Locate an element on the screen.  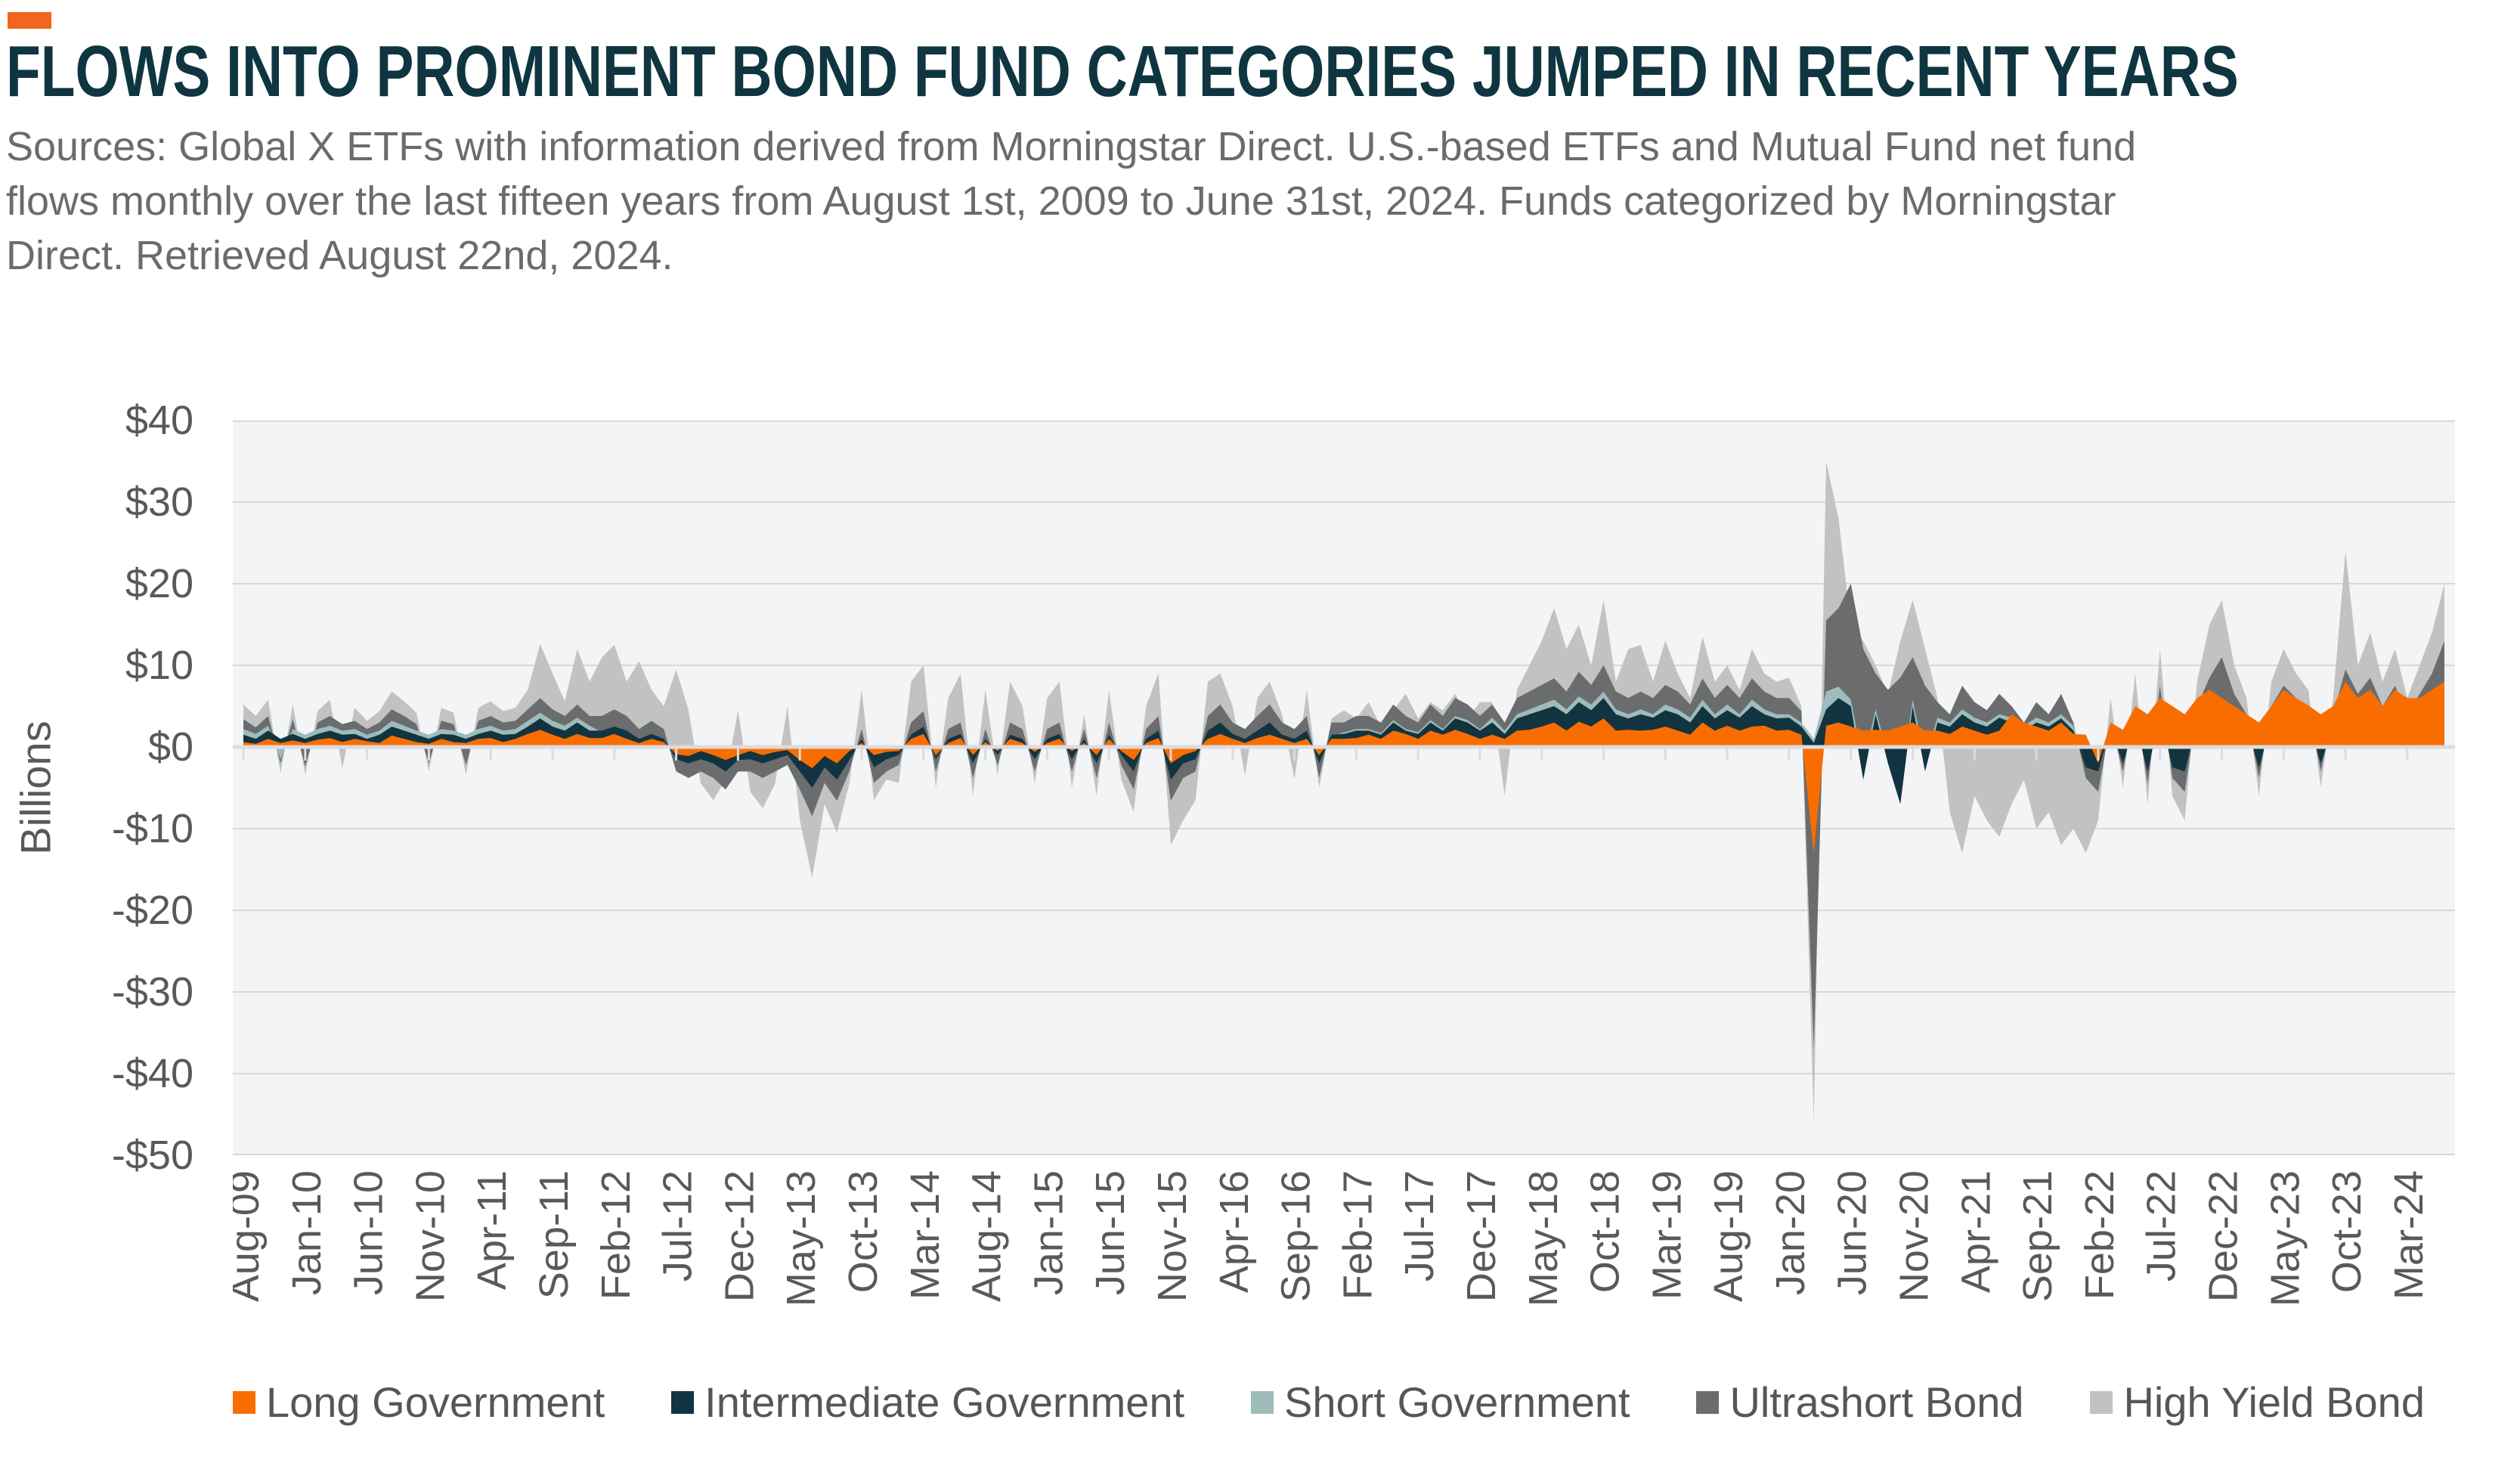
x-axis-label: Dec-12 is located at coordinates (739, 1236).